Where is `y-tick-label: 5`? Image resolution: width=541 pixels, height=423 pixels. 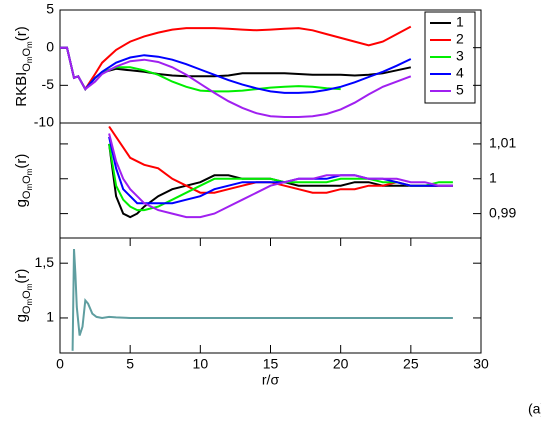 y-tick-label: 5 is located at coordinates (50, 9).